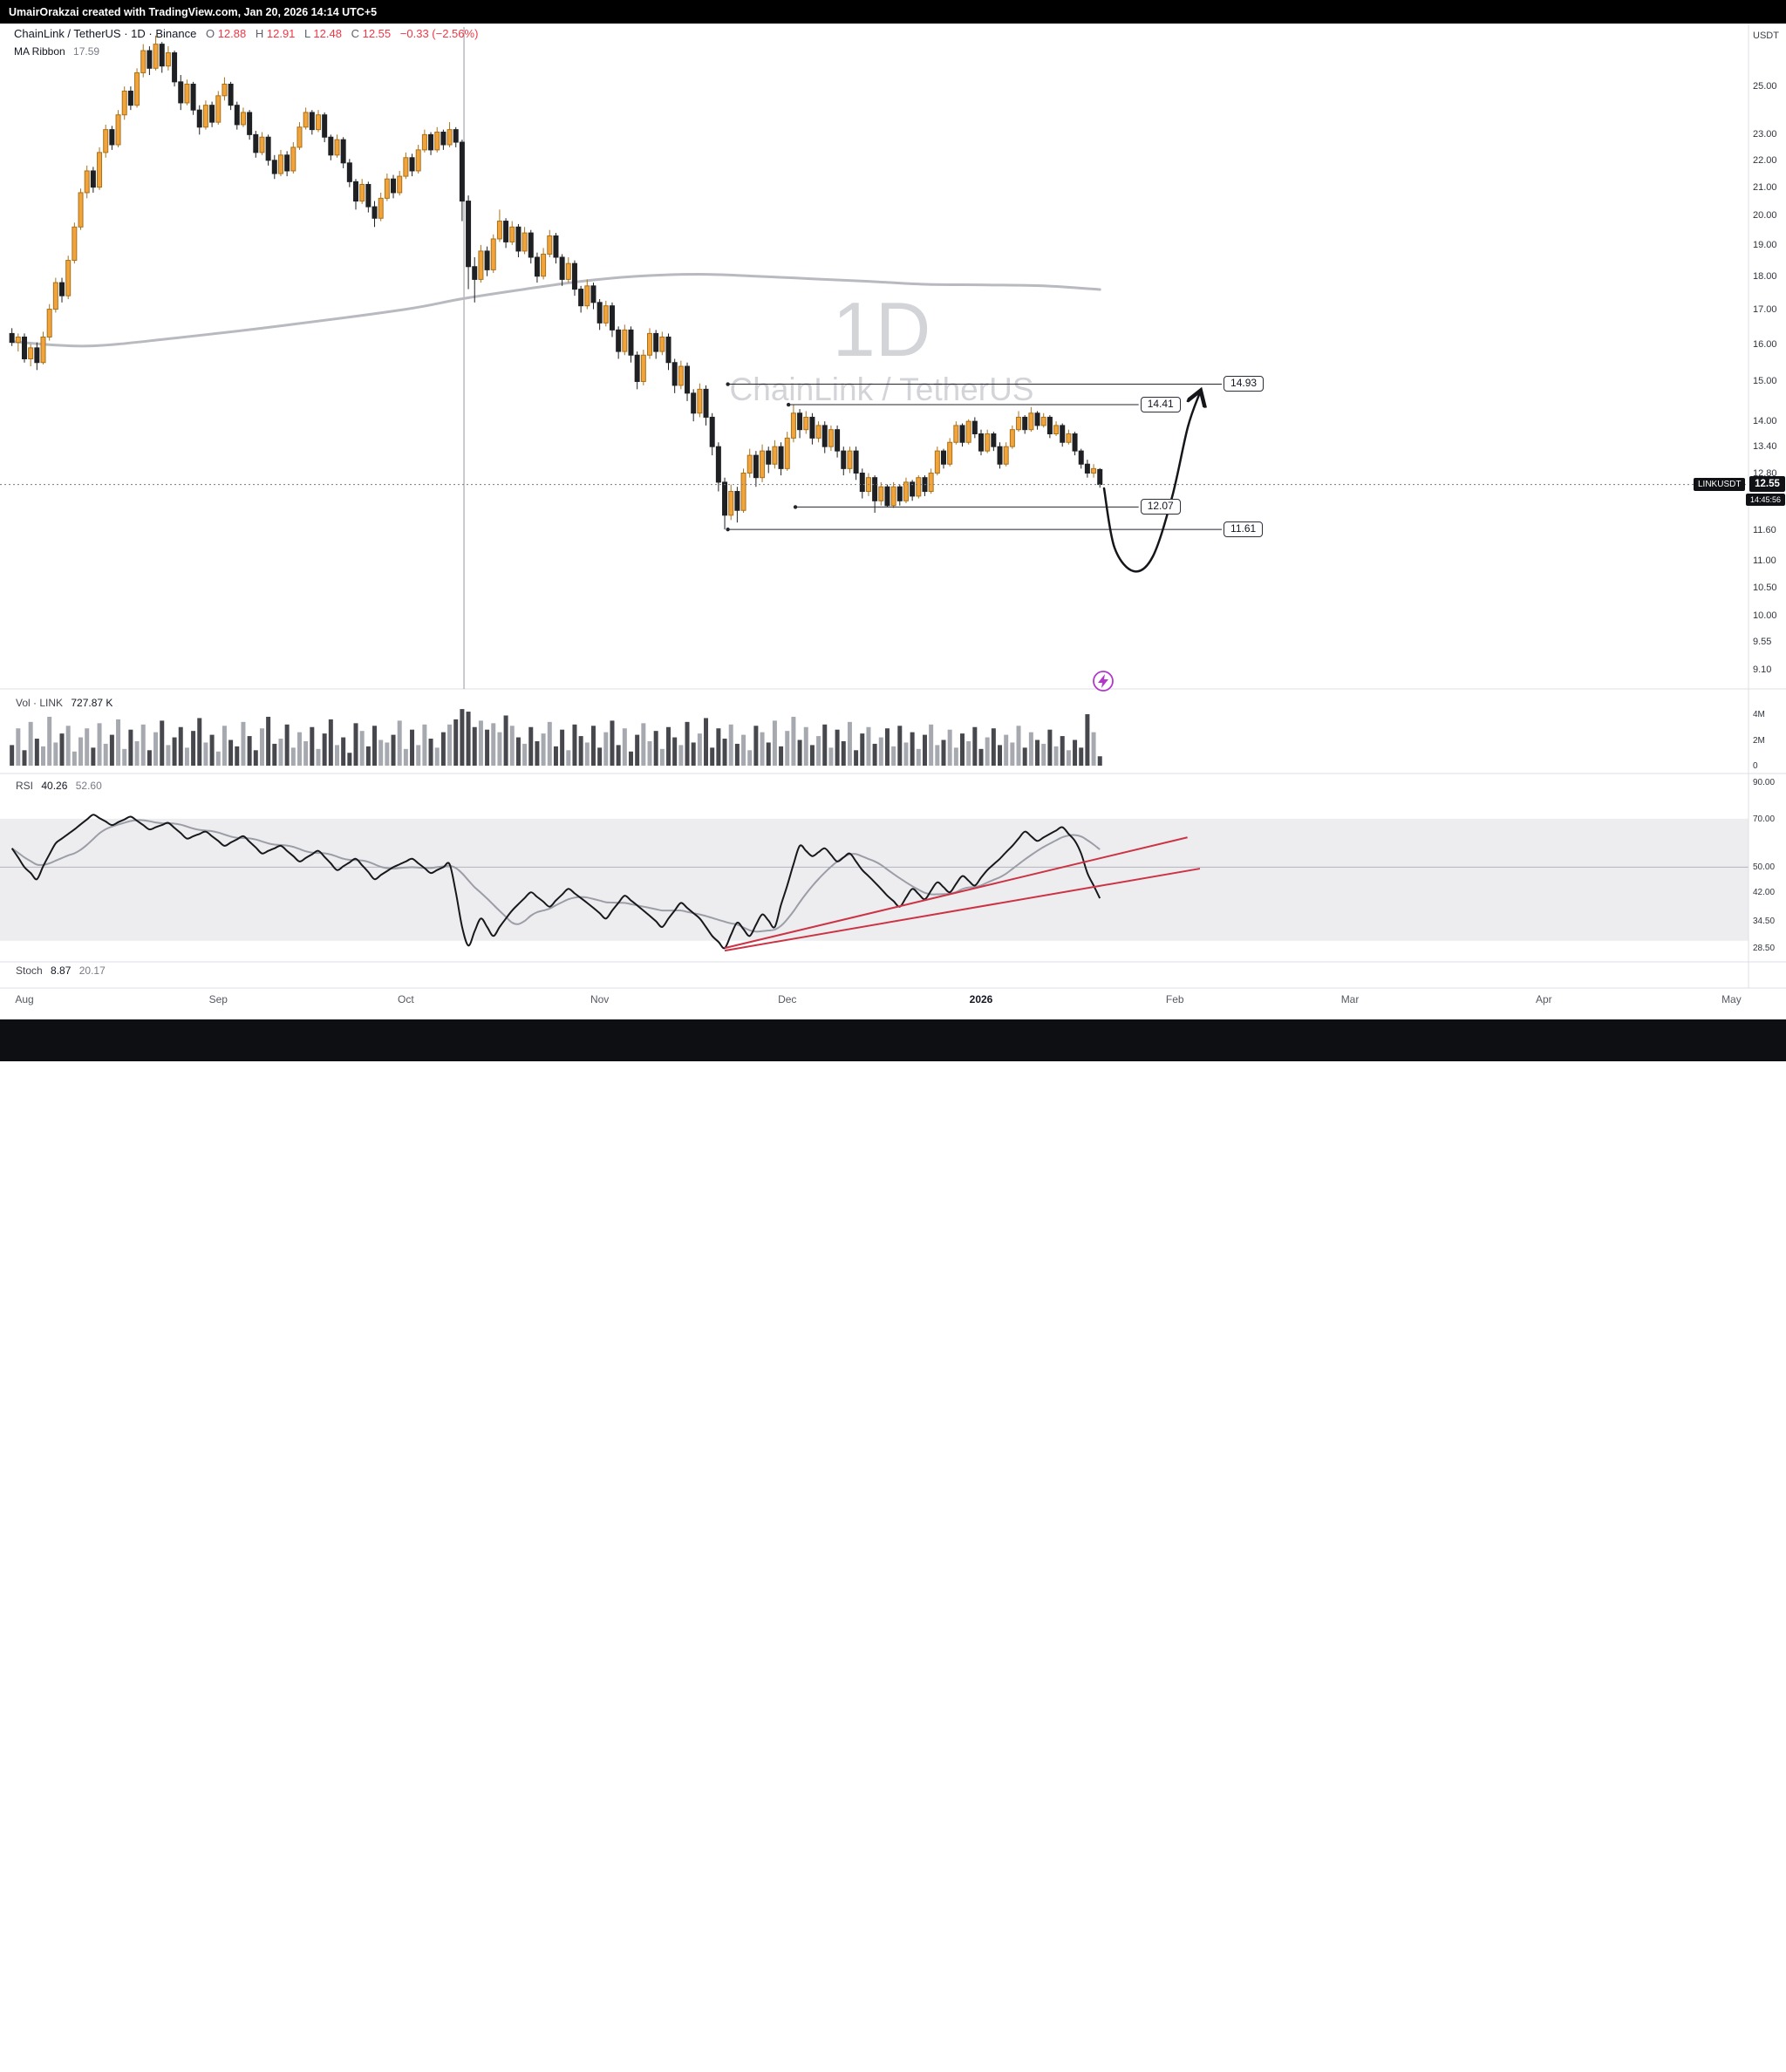  I want to click on time-axis, so click(874, 1004).